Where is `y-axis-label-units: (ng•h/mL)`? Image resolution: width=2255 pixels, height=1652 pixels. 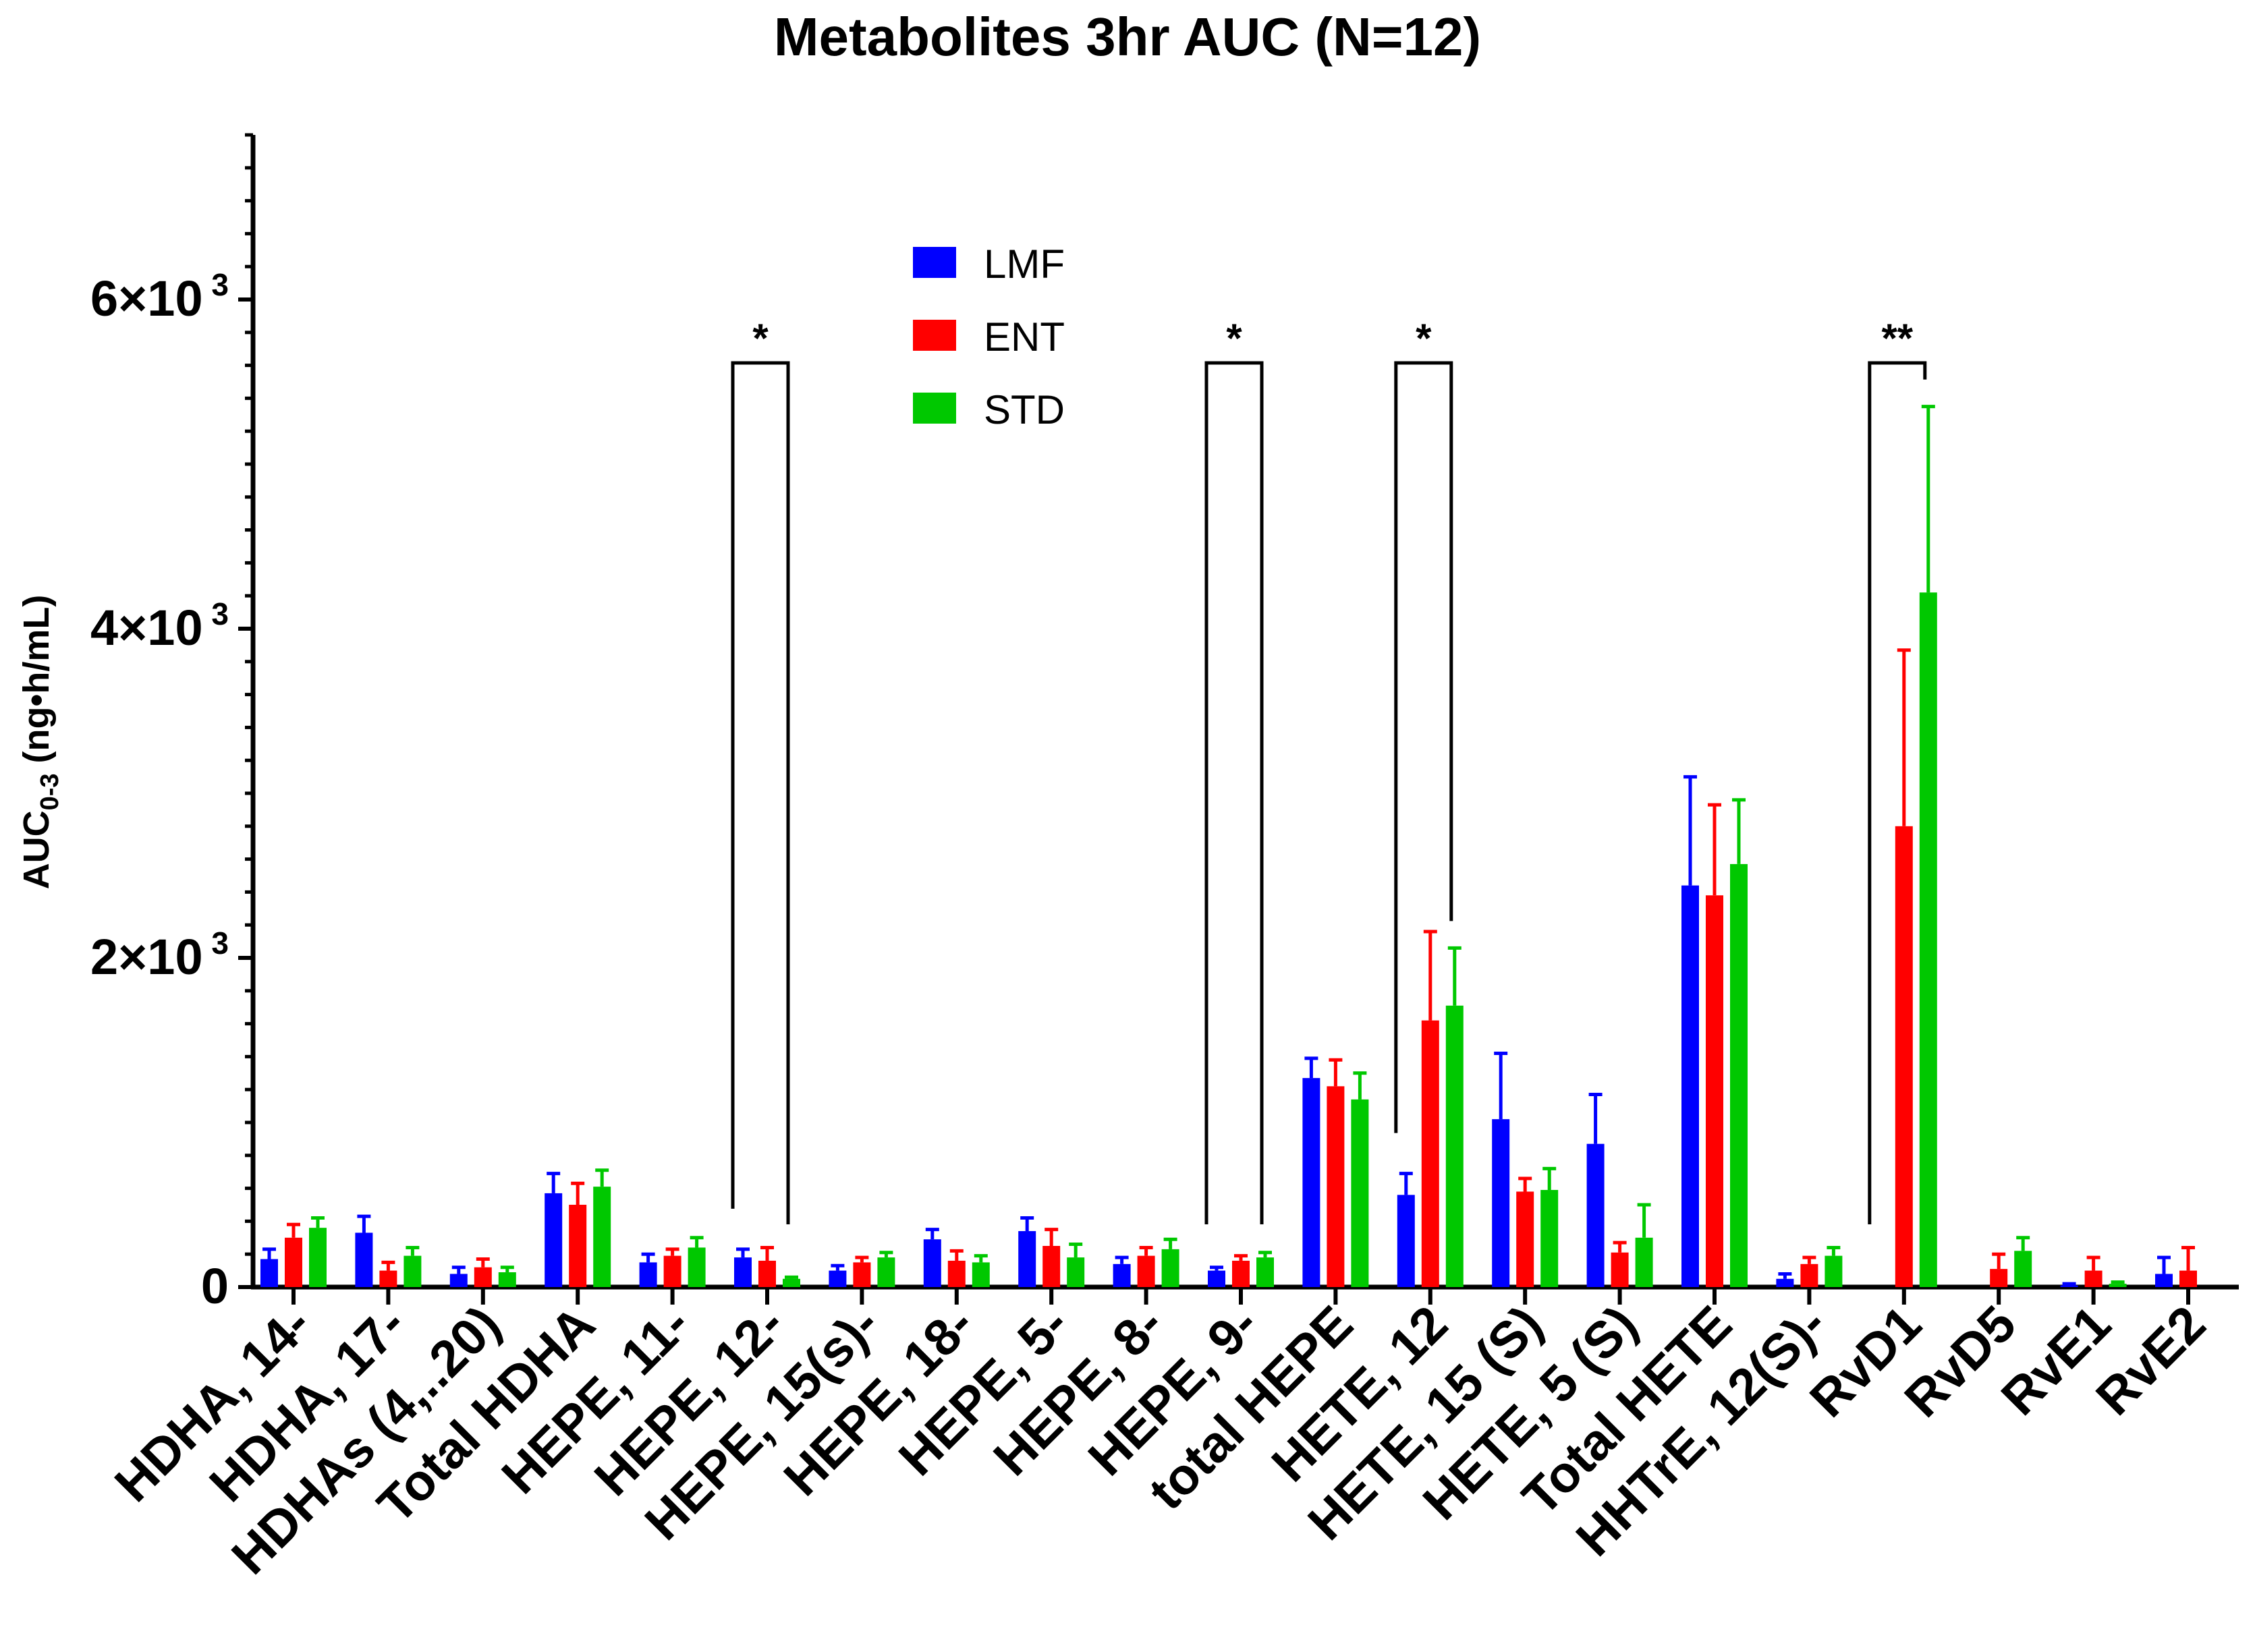 y-axis-label-units: (ng•h/mL) is located at coordinates (36, 684).